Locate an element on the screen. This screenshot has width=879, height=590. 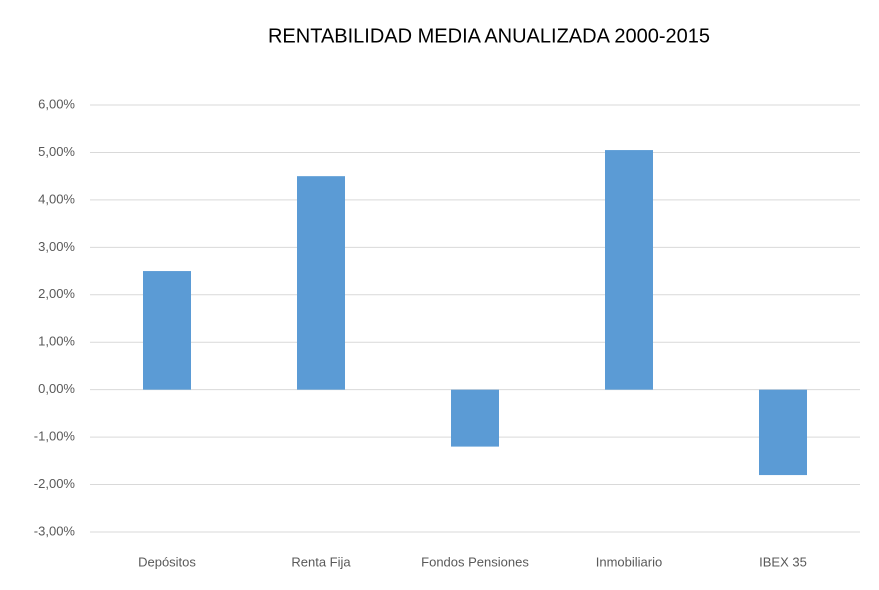
y-tick-label: 6,00% is located at coordinates (56, 103).